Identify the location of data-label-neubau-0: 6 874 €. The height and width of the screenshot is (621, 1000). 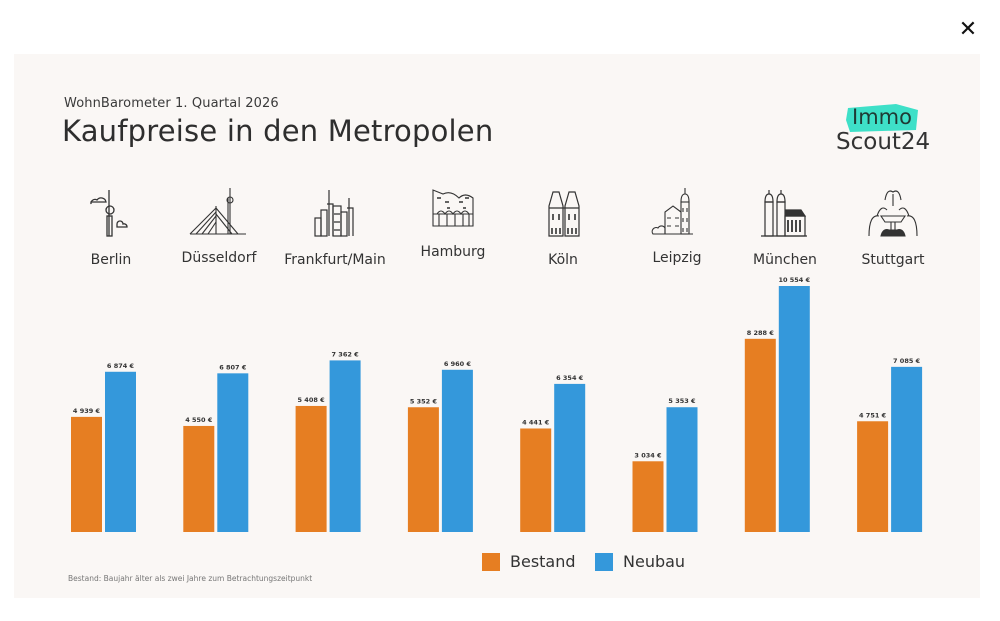
(121, 366).